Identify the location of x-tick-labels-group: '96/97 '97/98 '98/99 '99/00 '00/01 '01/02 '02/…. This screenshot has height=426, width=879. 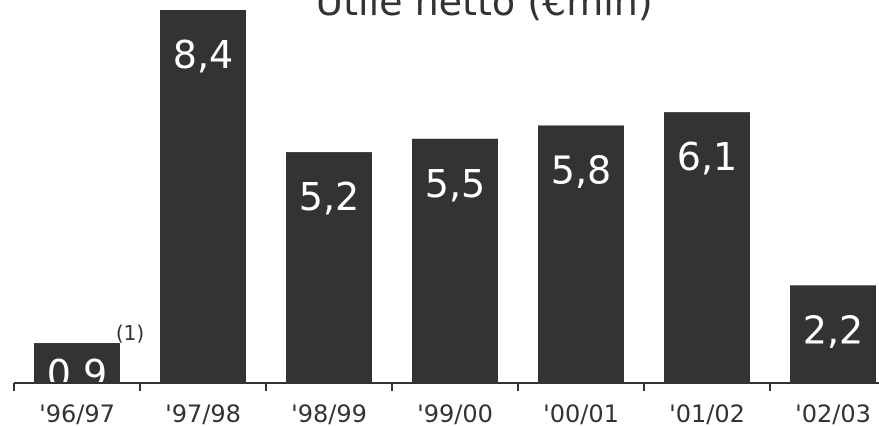
(455, 413).